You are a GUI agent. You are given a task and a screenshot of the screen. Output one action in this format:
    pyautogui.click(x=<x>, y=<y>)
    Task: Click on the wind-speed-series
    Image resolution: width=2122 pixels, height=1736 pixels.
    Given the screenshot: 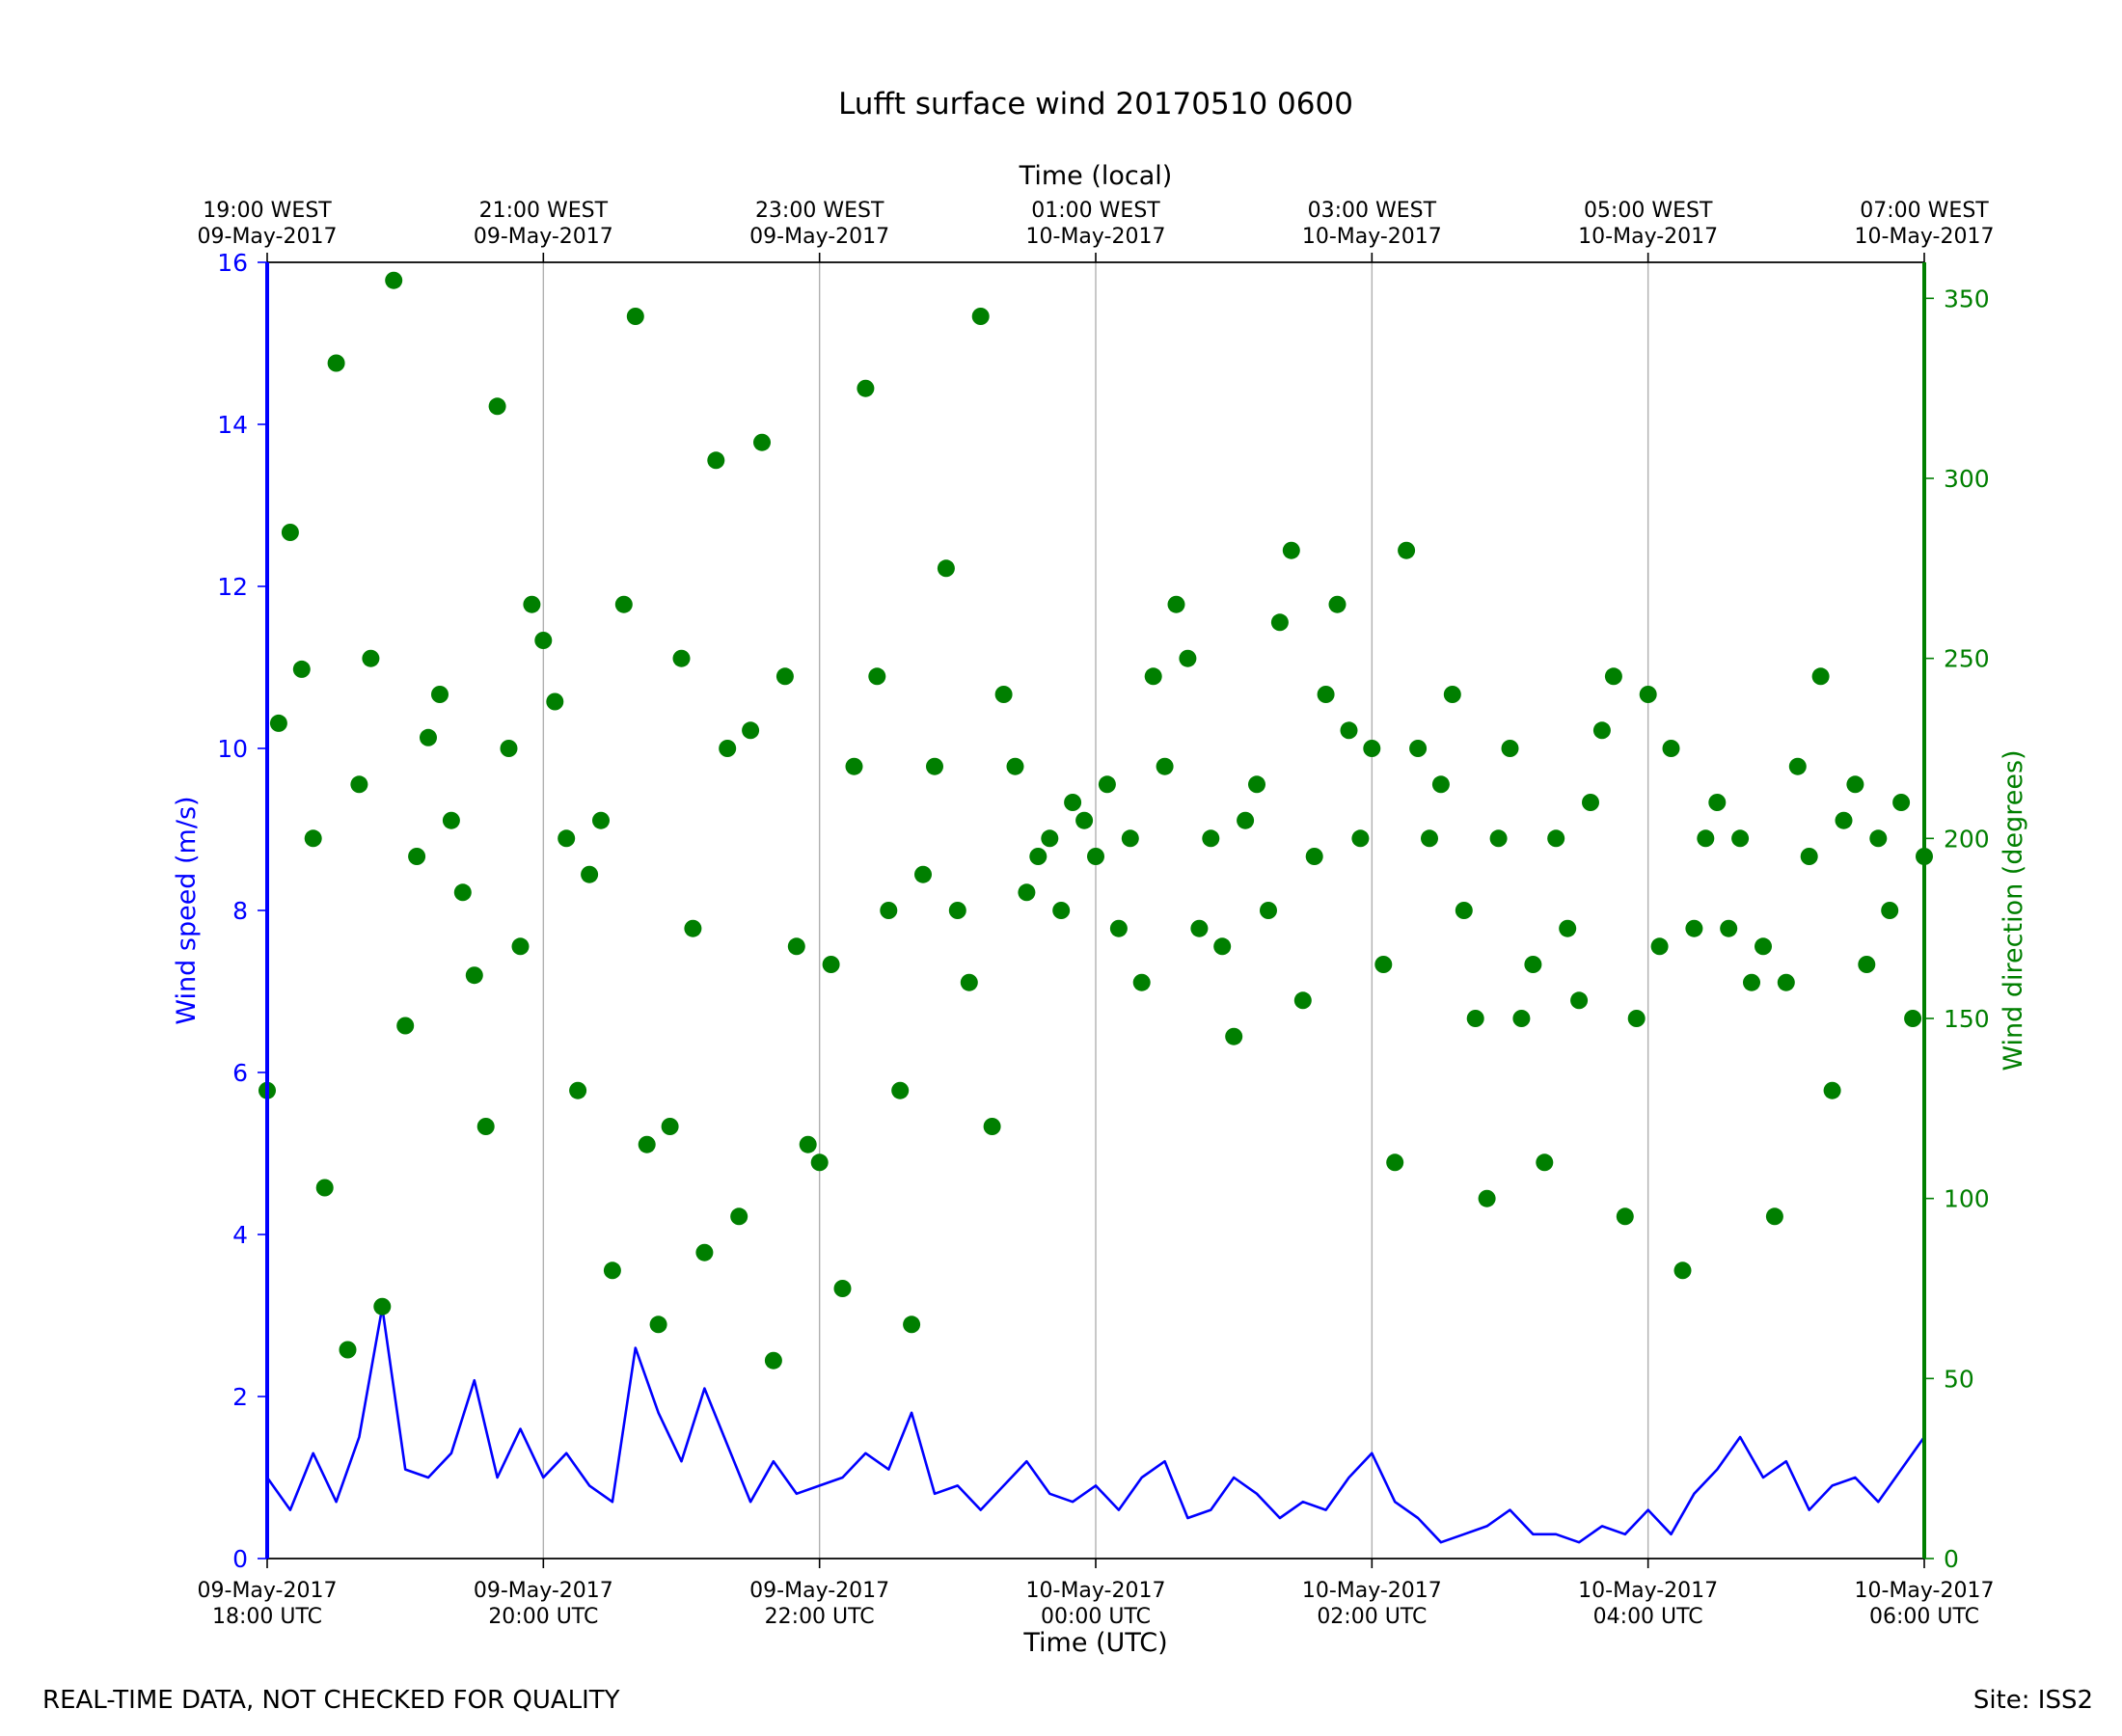 What is the action you would take?
    pyautogui.click(x=1096, y=1425)
    